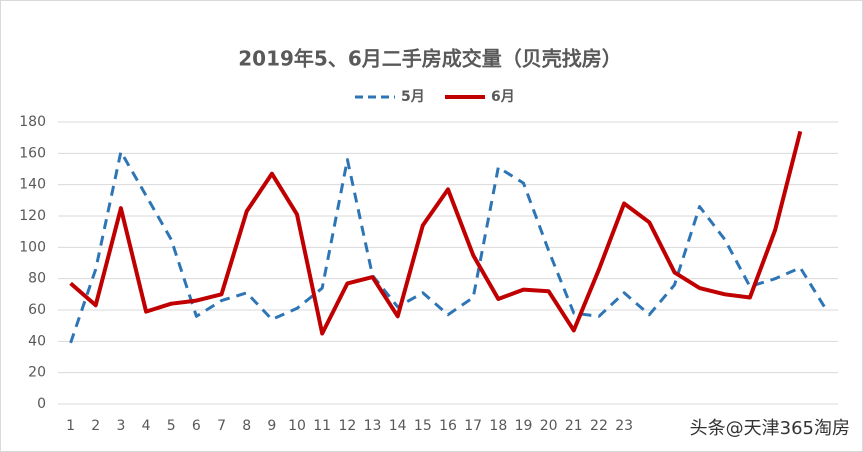 The height and width of the screenshot is (452, 863). Describe the element at coordinates (120, 426) in the screenshot. I see `x-tick-label: 3` at that location.